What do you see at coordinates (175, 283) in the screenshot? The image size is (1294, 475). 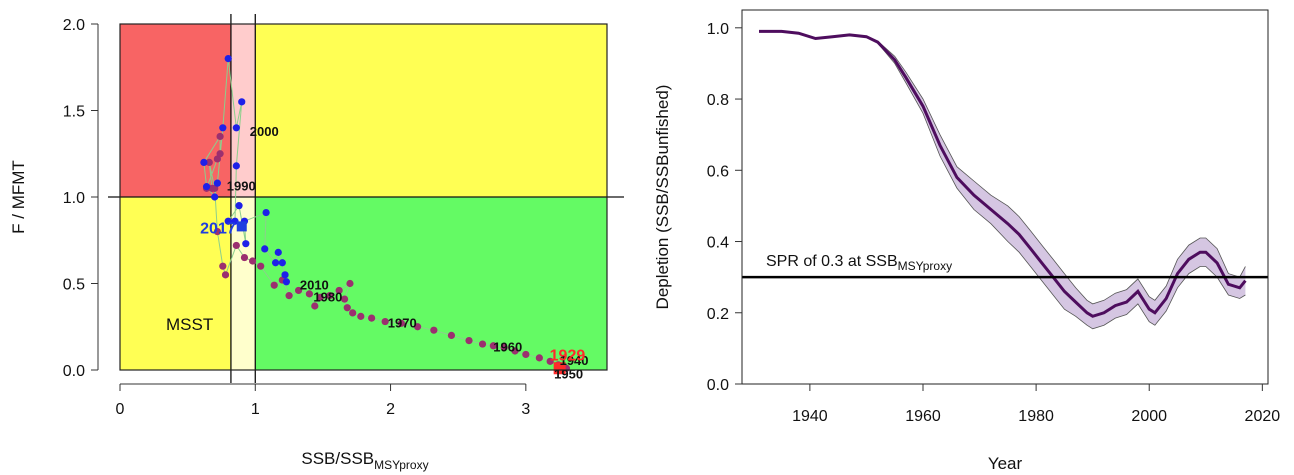 I see `zone-overfished-no-overfishing` at bounding box center [175, 283].